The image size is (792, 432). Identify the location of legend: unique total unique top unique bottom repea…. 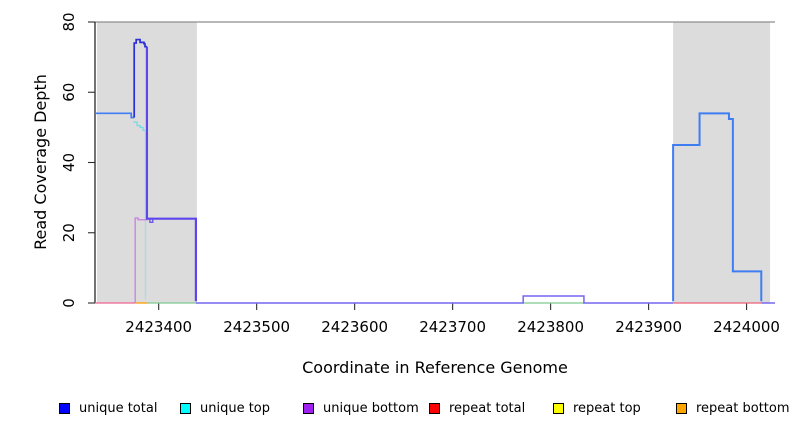
(396, 411).